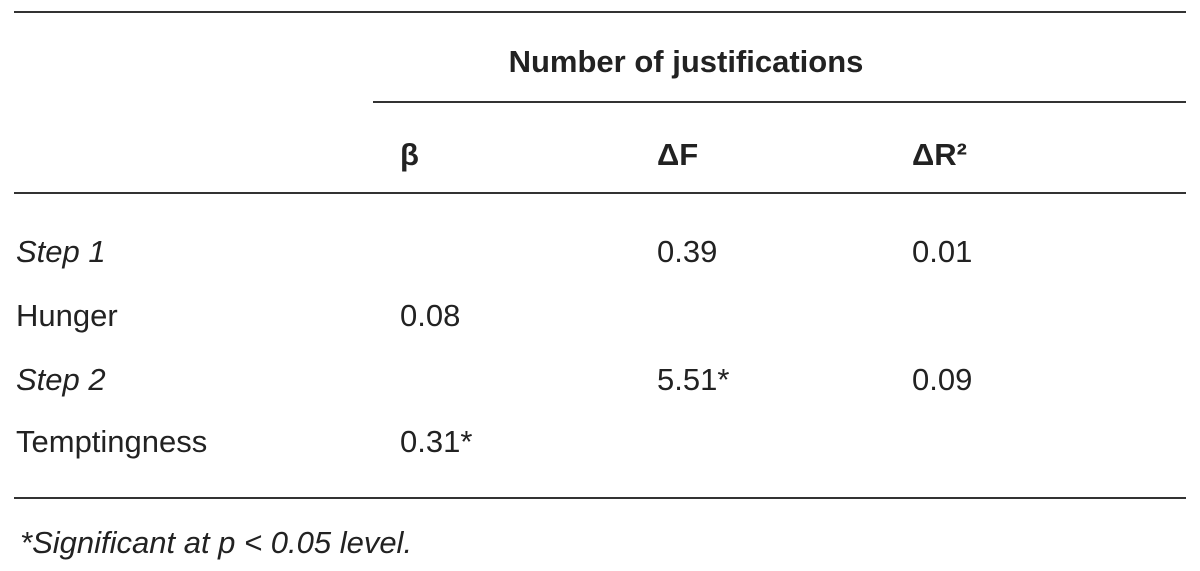 The height and width of the screenshot is (571, 1200). Describe the element at coordinates (430, 315) in the screenshot. I see `cell: 0.08` at that location.